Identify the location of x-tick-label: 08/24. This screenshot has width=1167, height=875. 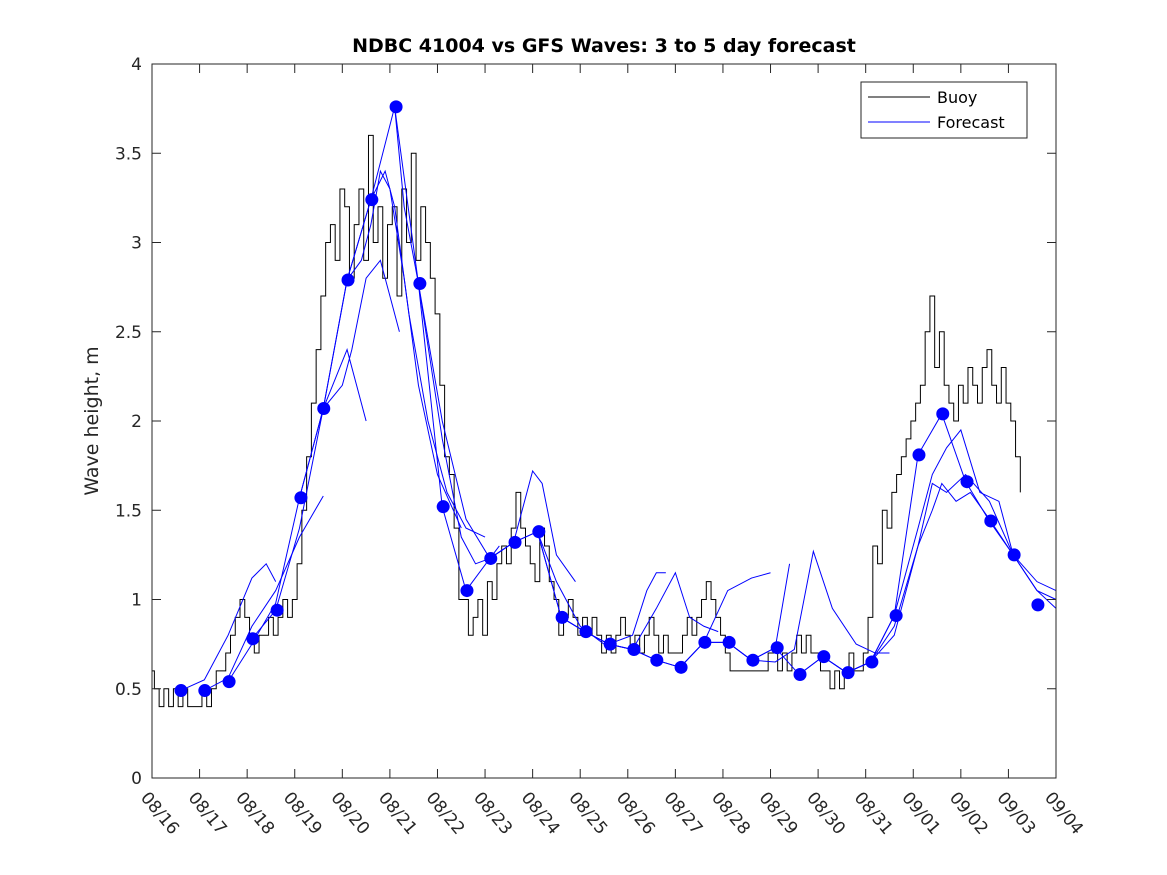
(540, 813).